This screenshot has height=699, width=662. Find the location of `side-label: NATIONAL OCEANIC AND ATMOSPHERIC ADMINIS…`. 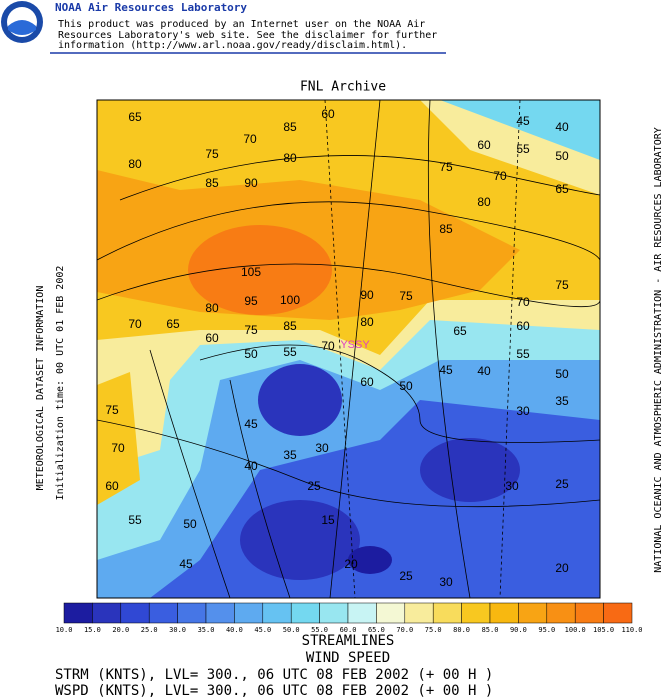

side-label: NATIONAL OCEANIC AND ATMOSPHERIC ADMINIS… is located at coordinates (657, 350).